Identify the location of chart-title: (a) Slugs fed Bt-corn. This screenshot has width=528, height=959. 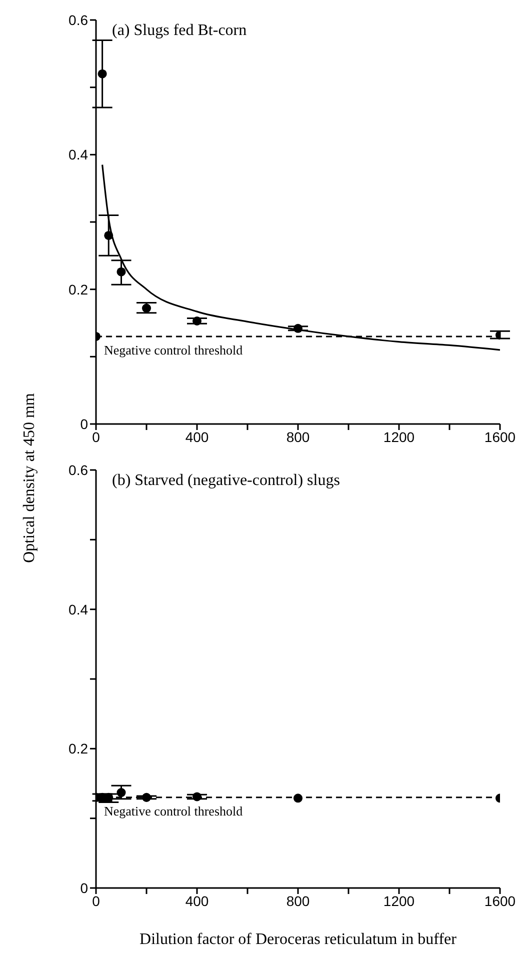
(179, 31).